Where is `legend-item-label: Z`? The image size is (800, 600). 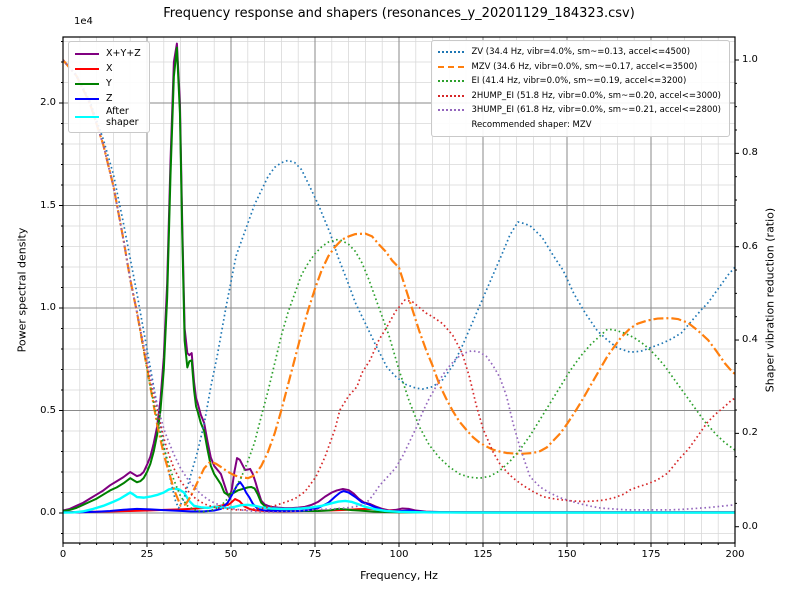
legend-item-label: Z is located at coordinates (109, 98).